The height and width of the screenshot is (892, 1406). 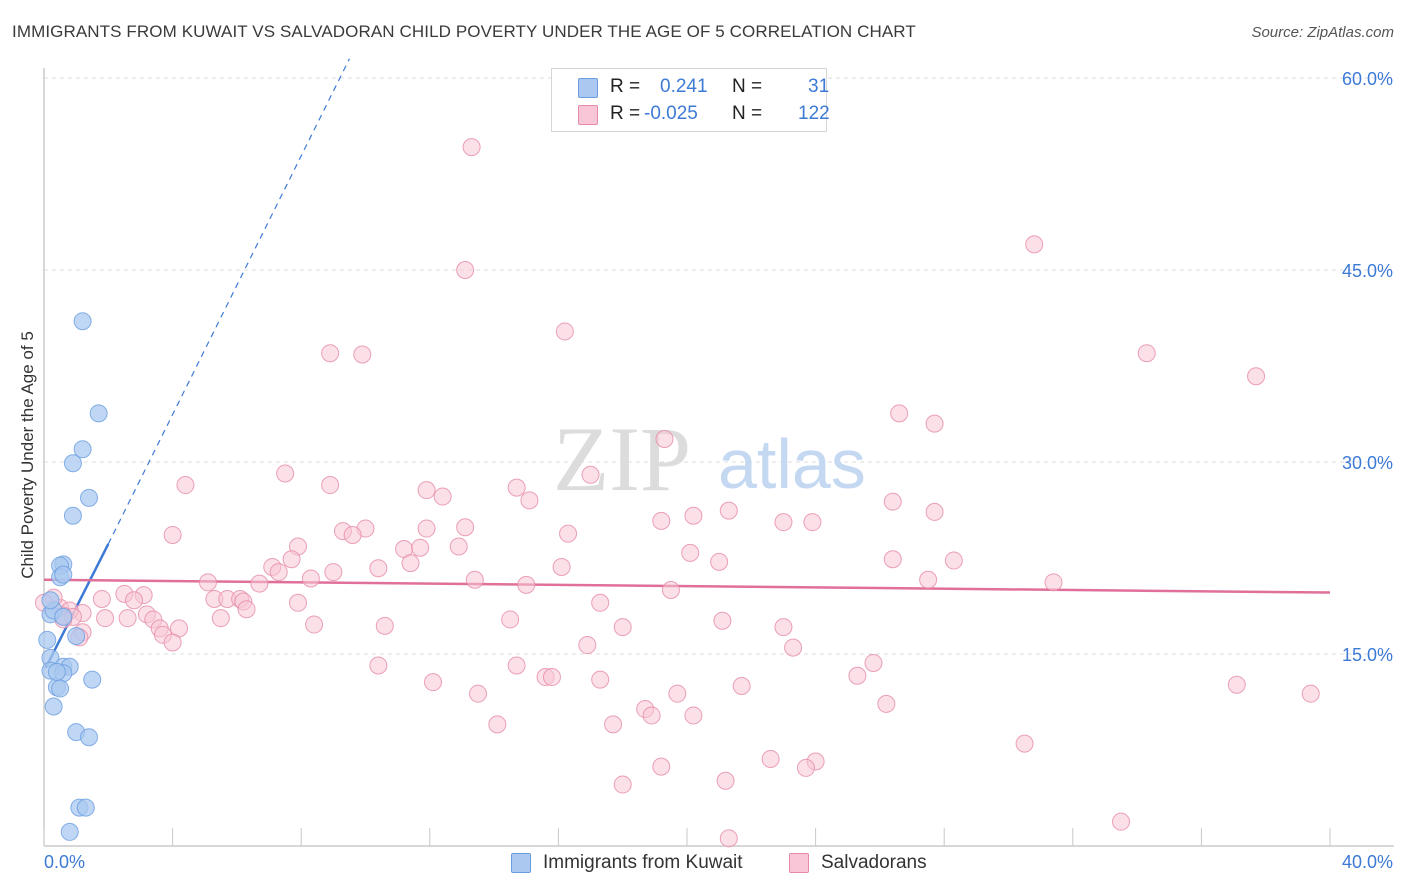 What do you see at coordinates (625, 113) in the screenshot?
I see `legend-r-label: R =` at bounding box center [625, 113].